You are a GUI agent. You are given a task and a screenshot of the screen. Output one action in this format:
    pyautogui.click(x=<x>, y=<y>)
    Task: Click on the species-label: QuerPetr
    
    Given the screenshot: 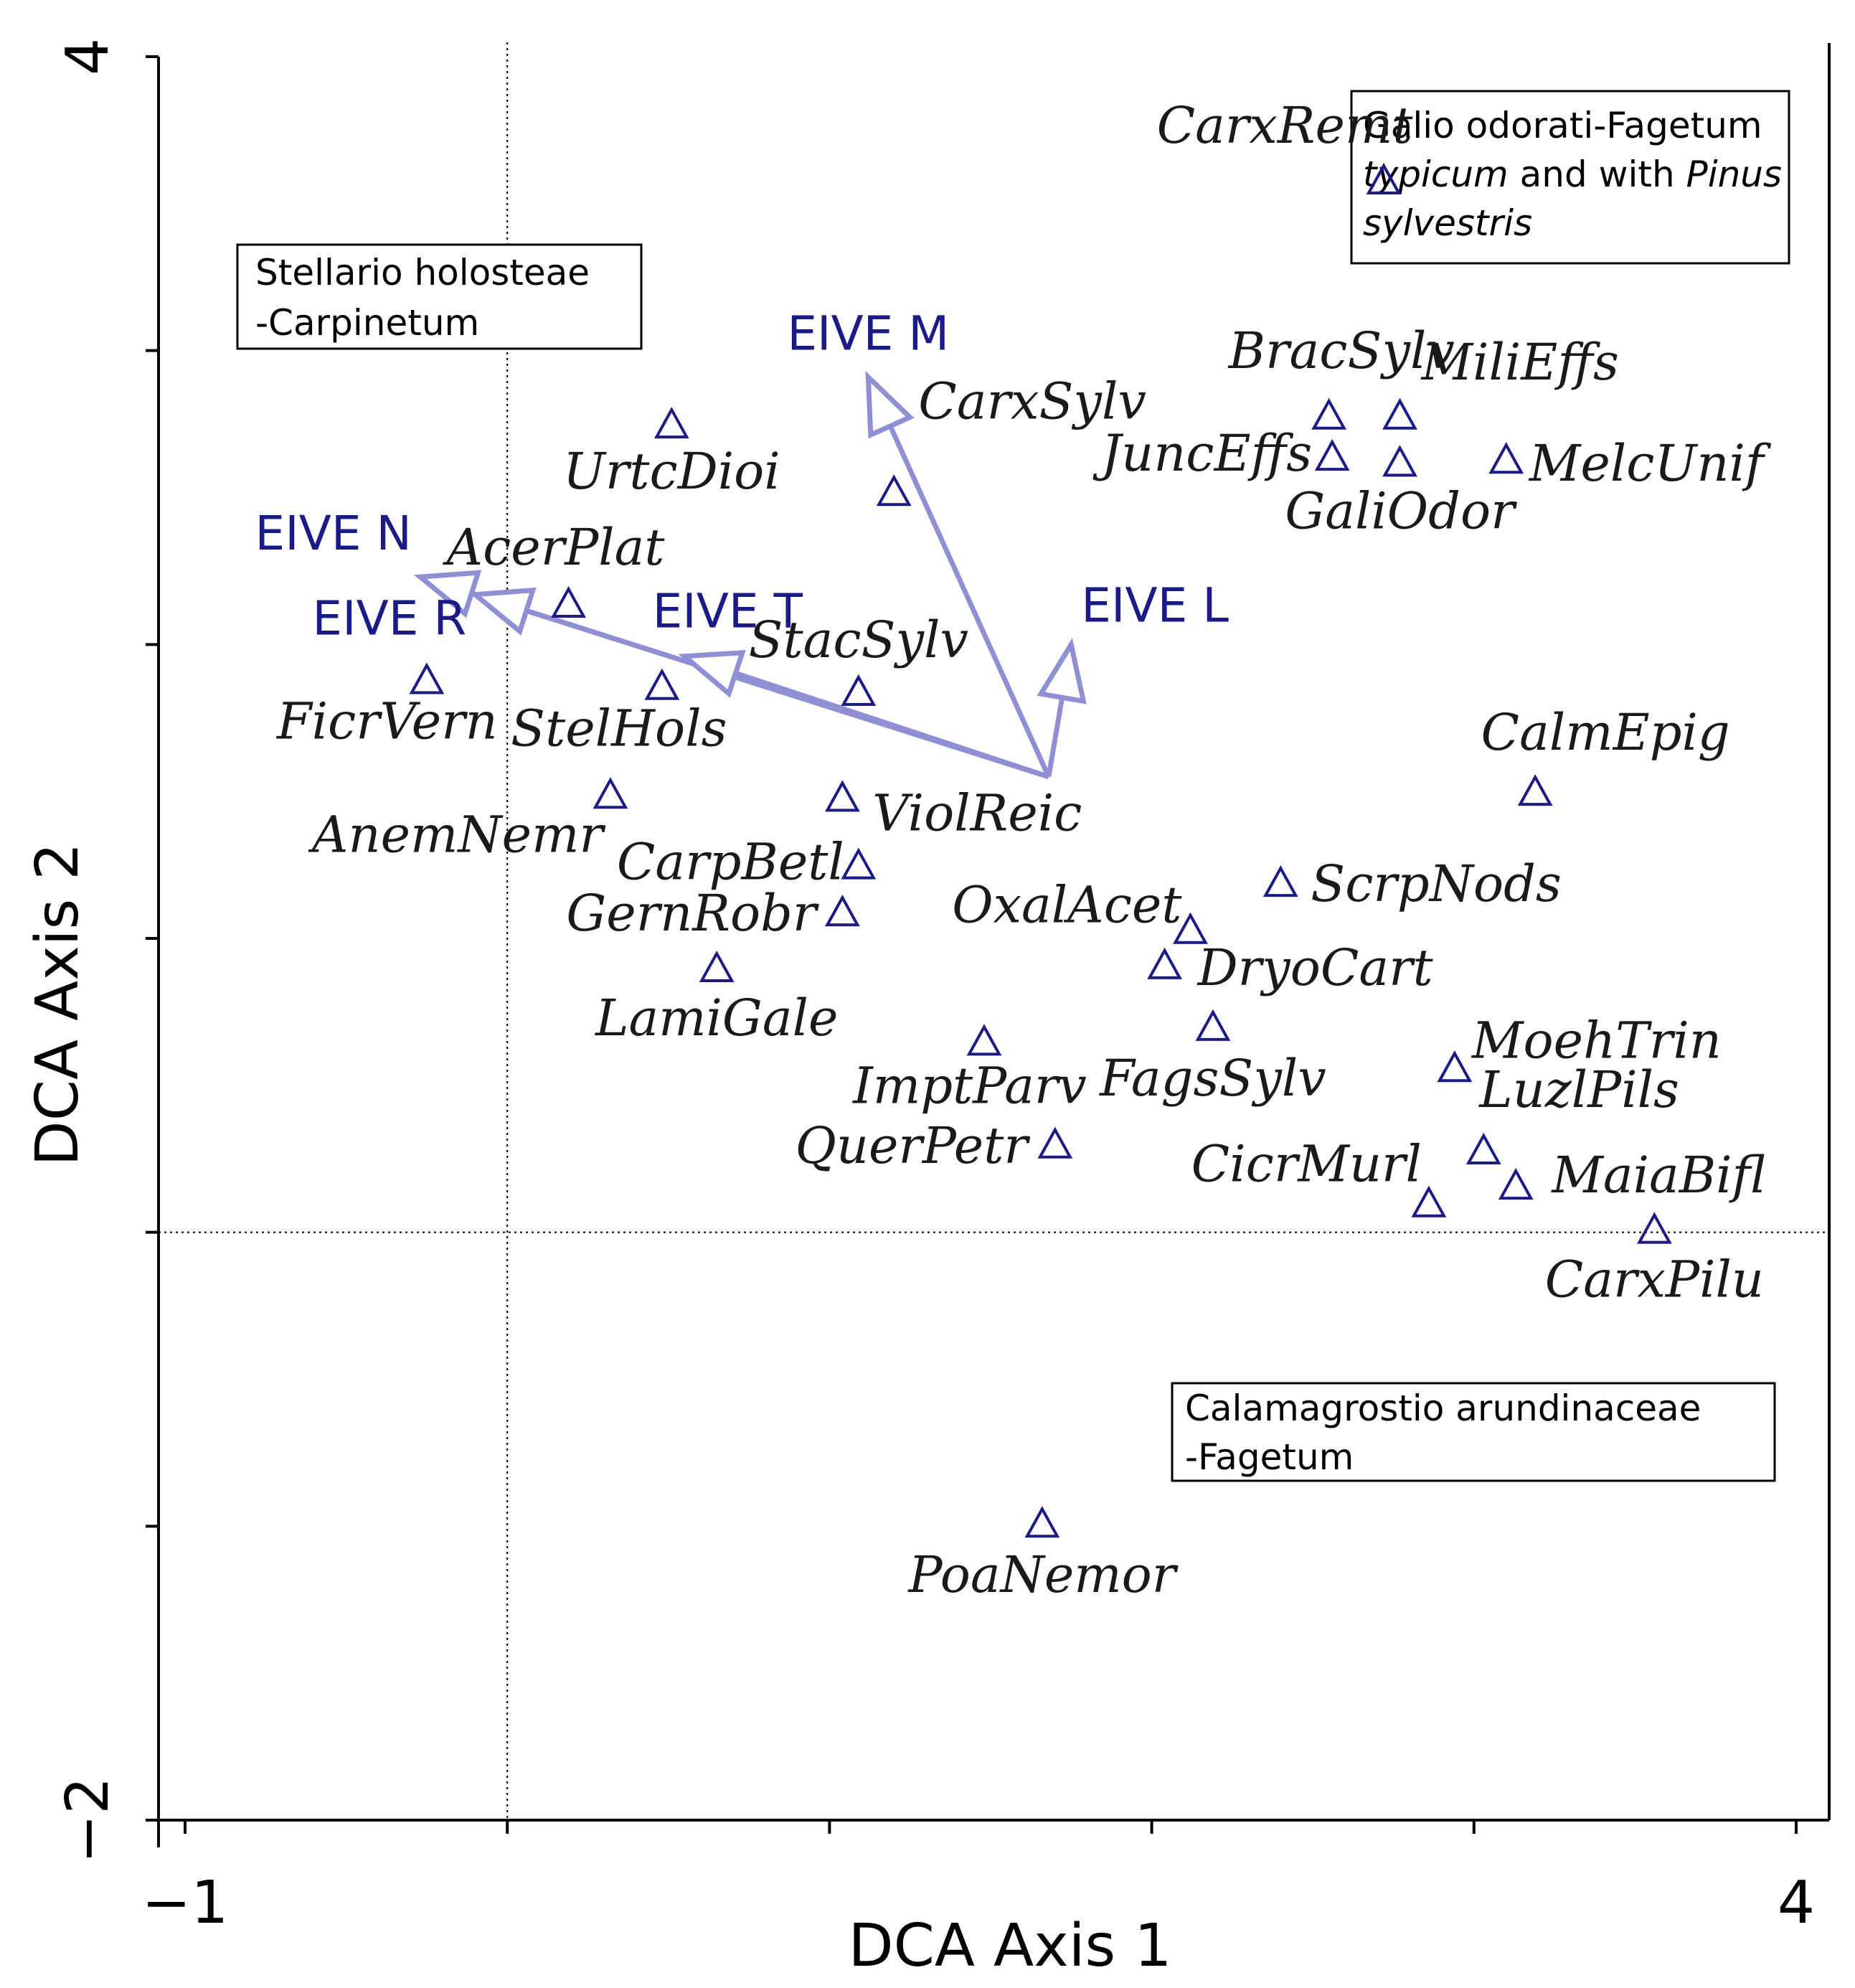 What is the action you would take?
    pyautogui.click(x=912, y=1145)
    